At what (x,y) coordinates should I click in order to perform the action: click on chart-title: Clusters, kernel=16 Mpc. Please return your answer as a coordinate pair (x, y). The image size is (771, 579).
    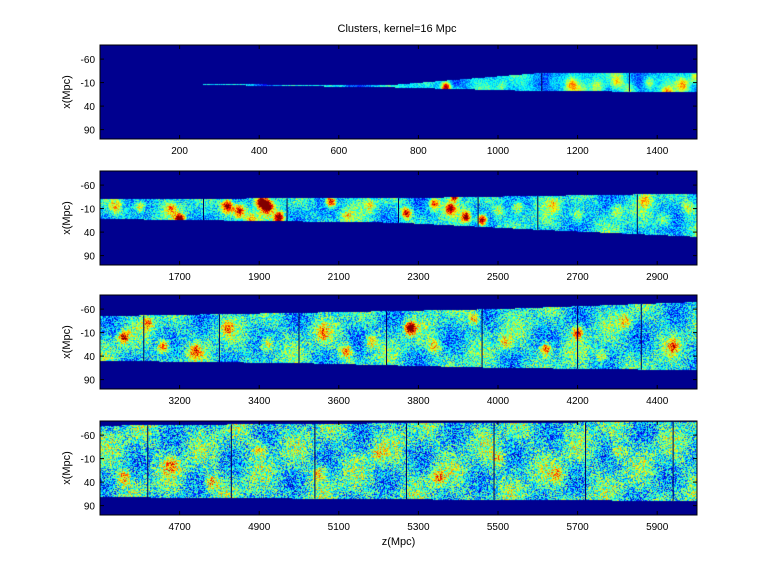
    Looking at the image, I should click on (397, 29).